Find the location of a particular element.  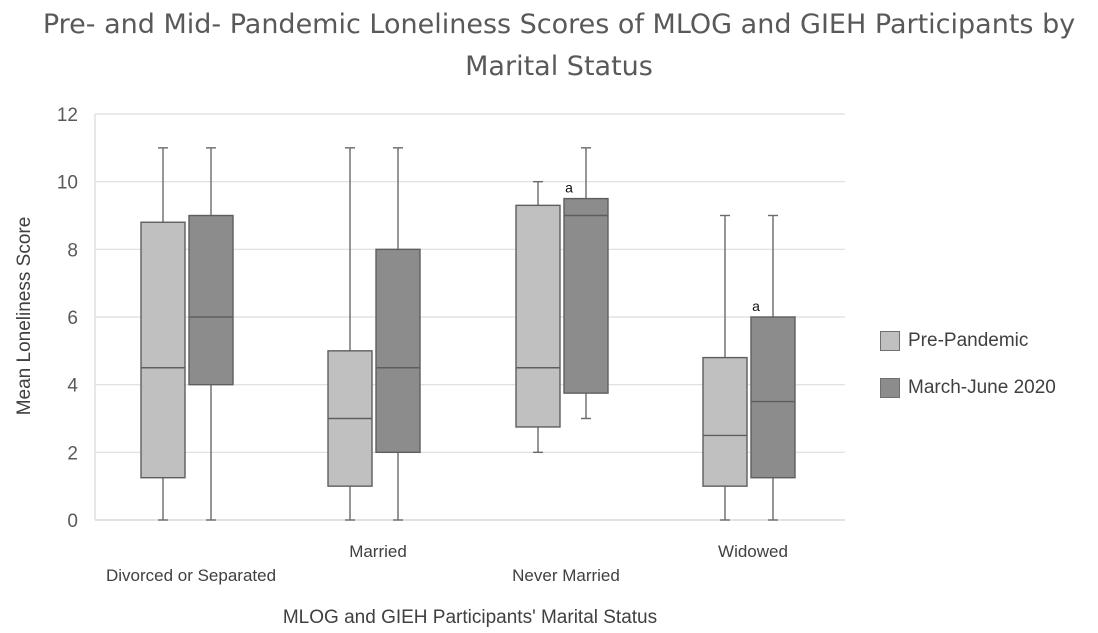

y-tick-label-10: 10 is located at coordinates (67, 183).